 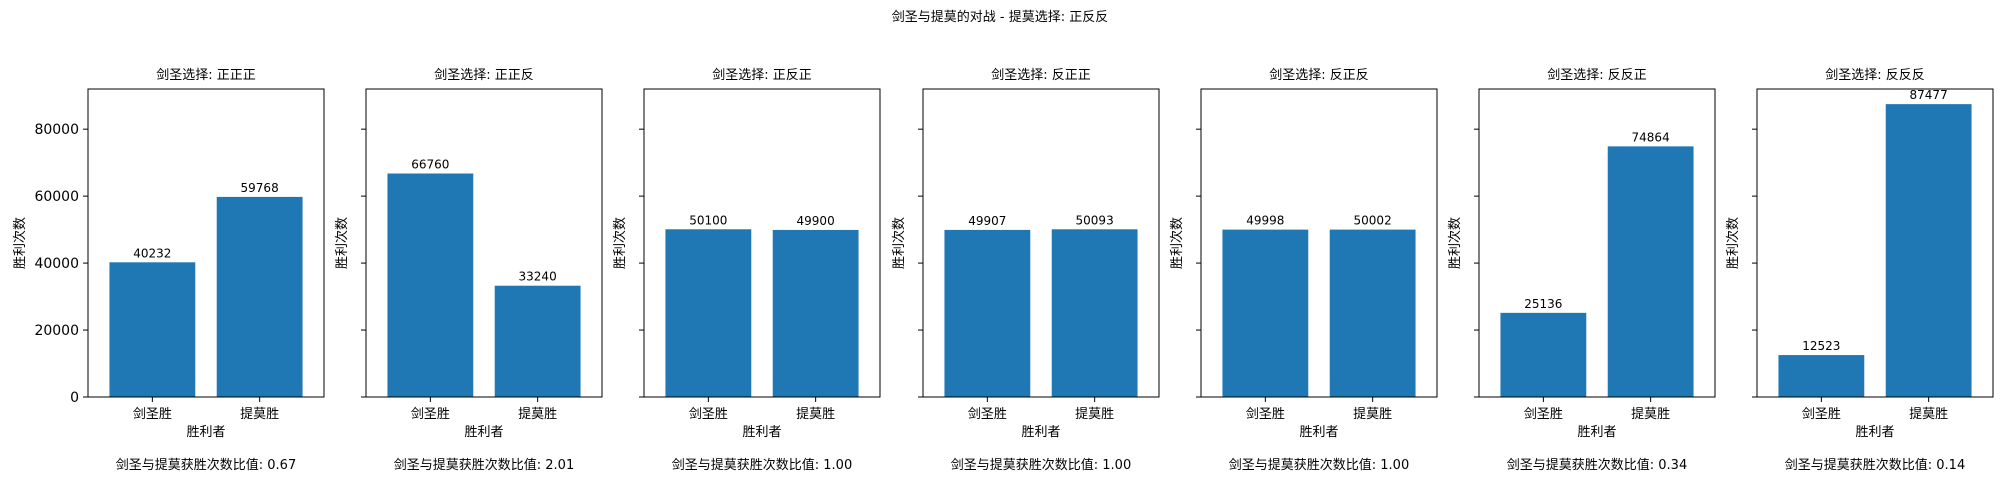 I want to click on subplot-title: 剑圣选择: 反正反, so click(x=1319, y=75).